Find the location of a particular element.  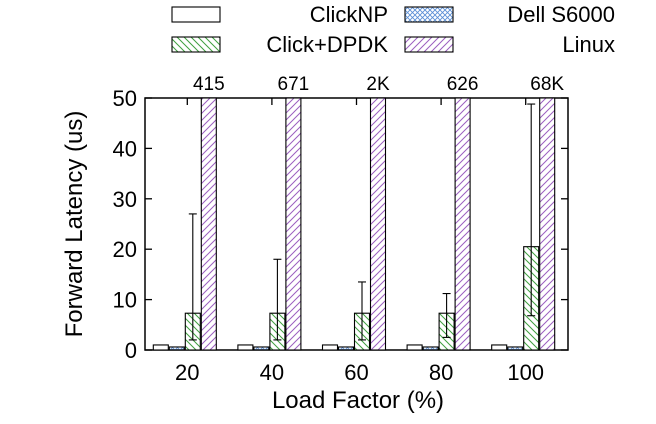

legend-swatch-linux is located at coordinates (429, 44).